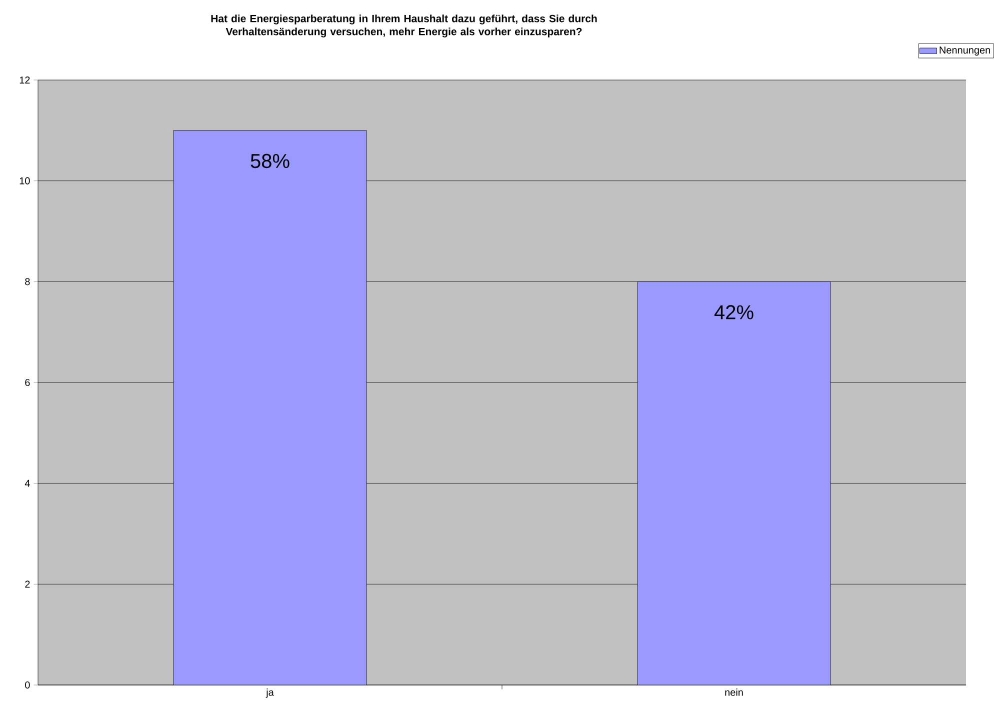  I want to click on y-tick-label: 8, so click(27, 282).